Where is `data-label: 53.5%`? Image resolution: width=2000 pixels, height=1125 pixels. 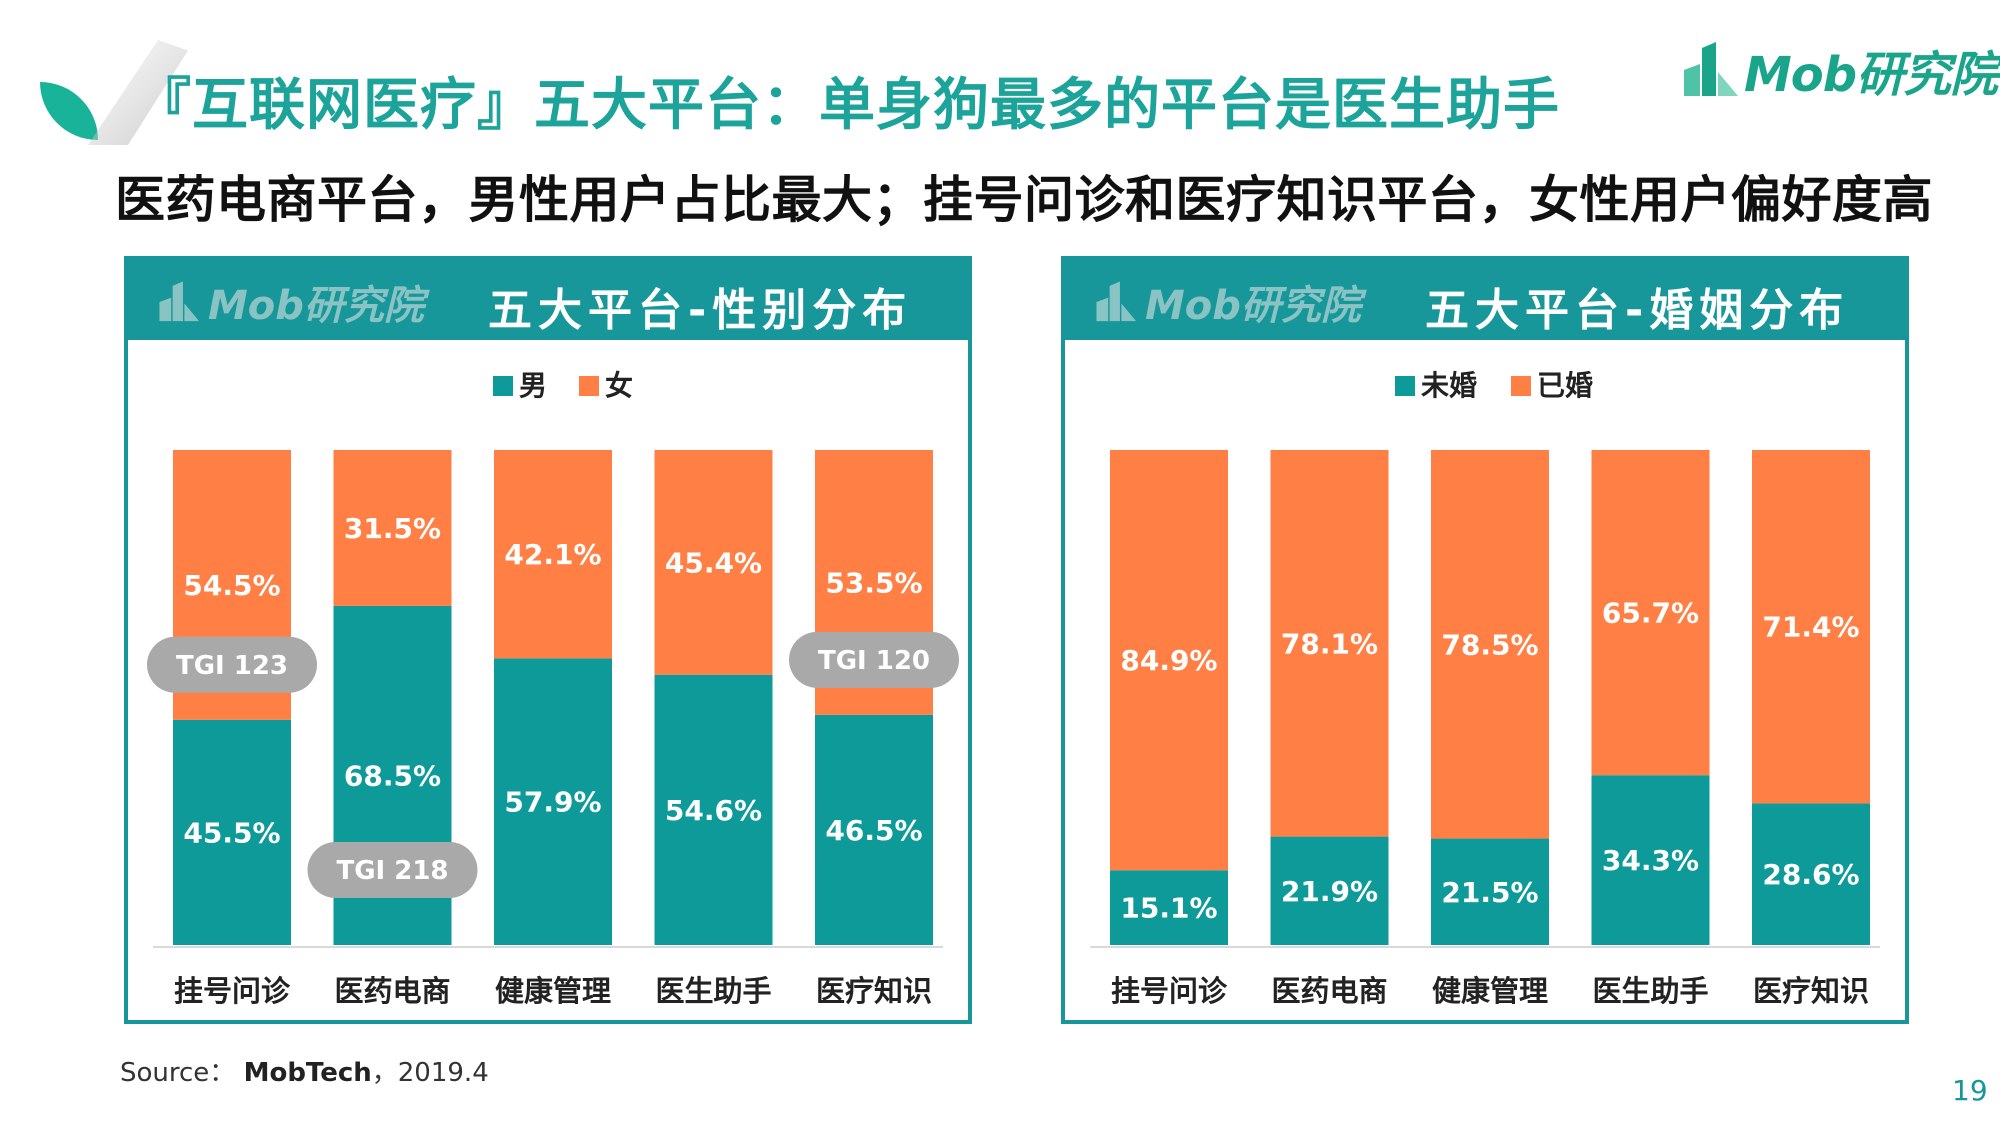 data-label: 53.5% is located at coordinates (873, 582).